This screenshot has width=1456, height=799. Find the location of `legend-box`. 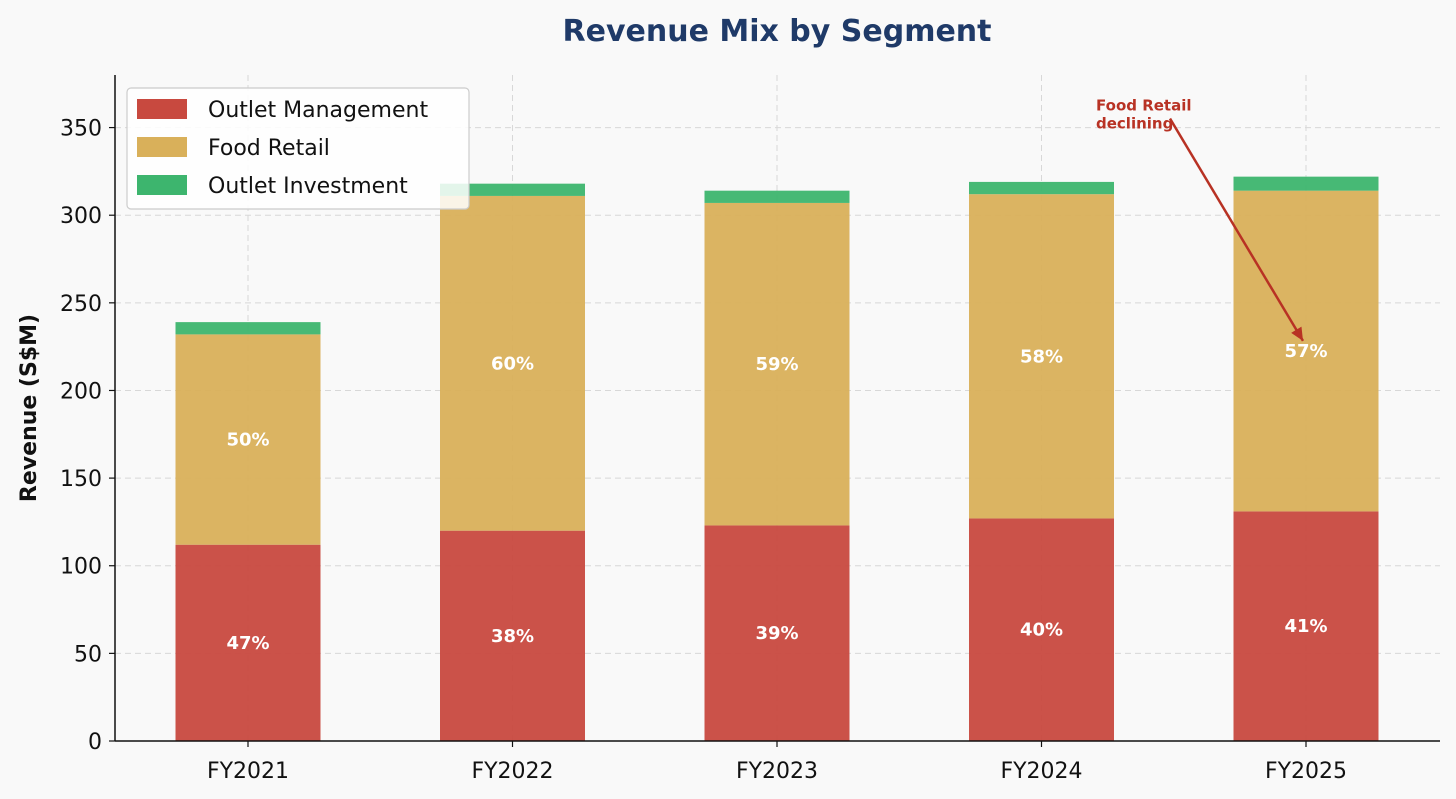

legend-box is located at coordinates (298, 148).